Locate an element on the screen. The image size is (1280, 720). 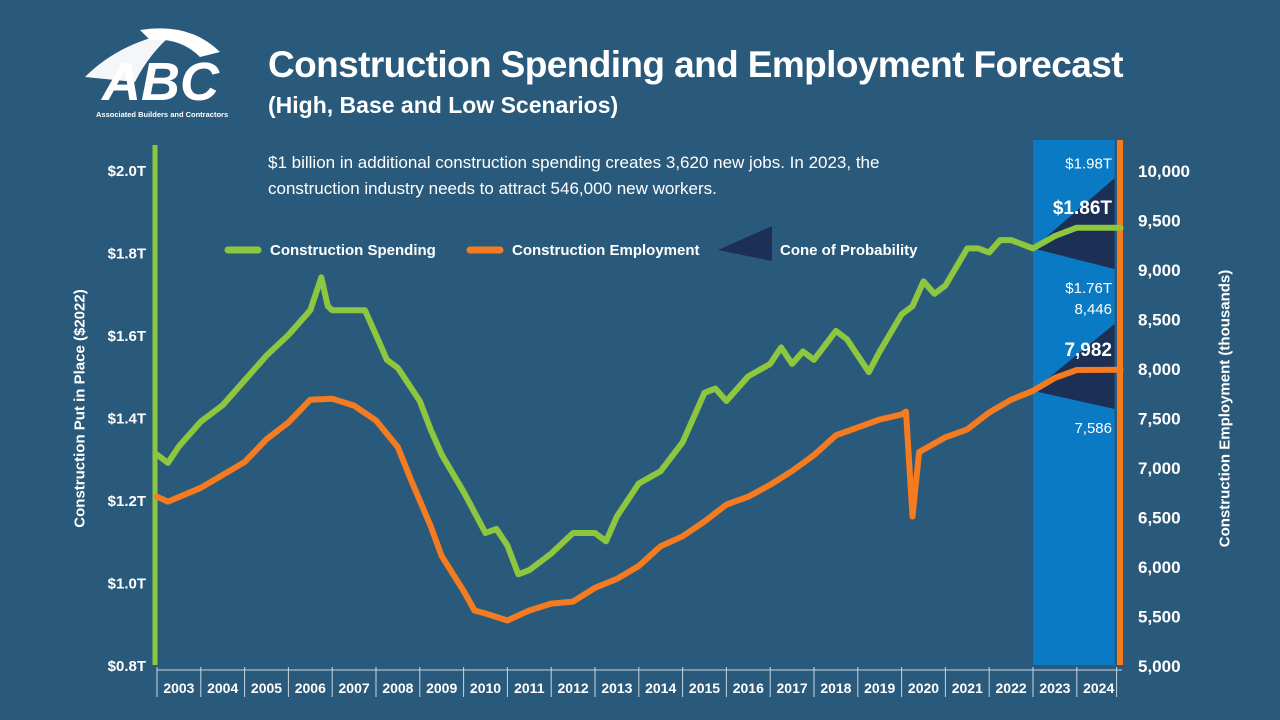
logo-text: ABC is located at coordinates (160, 82).